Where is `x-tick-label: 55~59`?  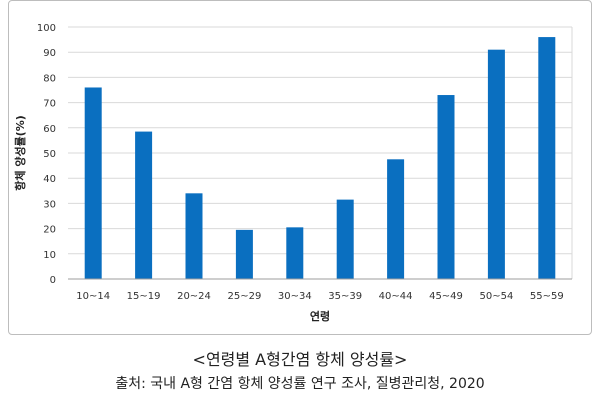
x-tick-label: 55~59 is located at coordinates (547, 296).